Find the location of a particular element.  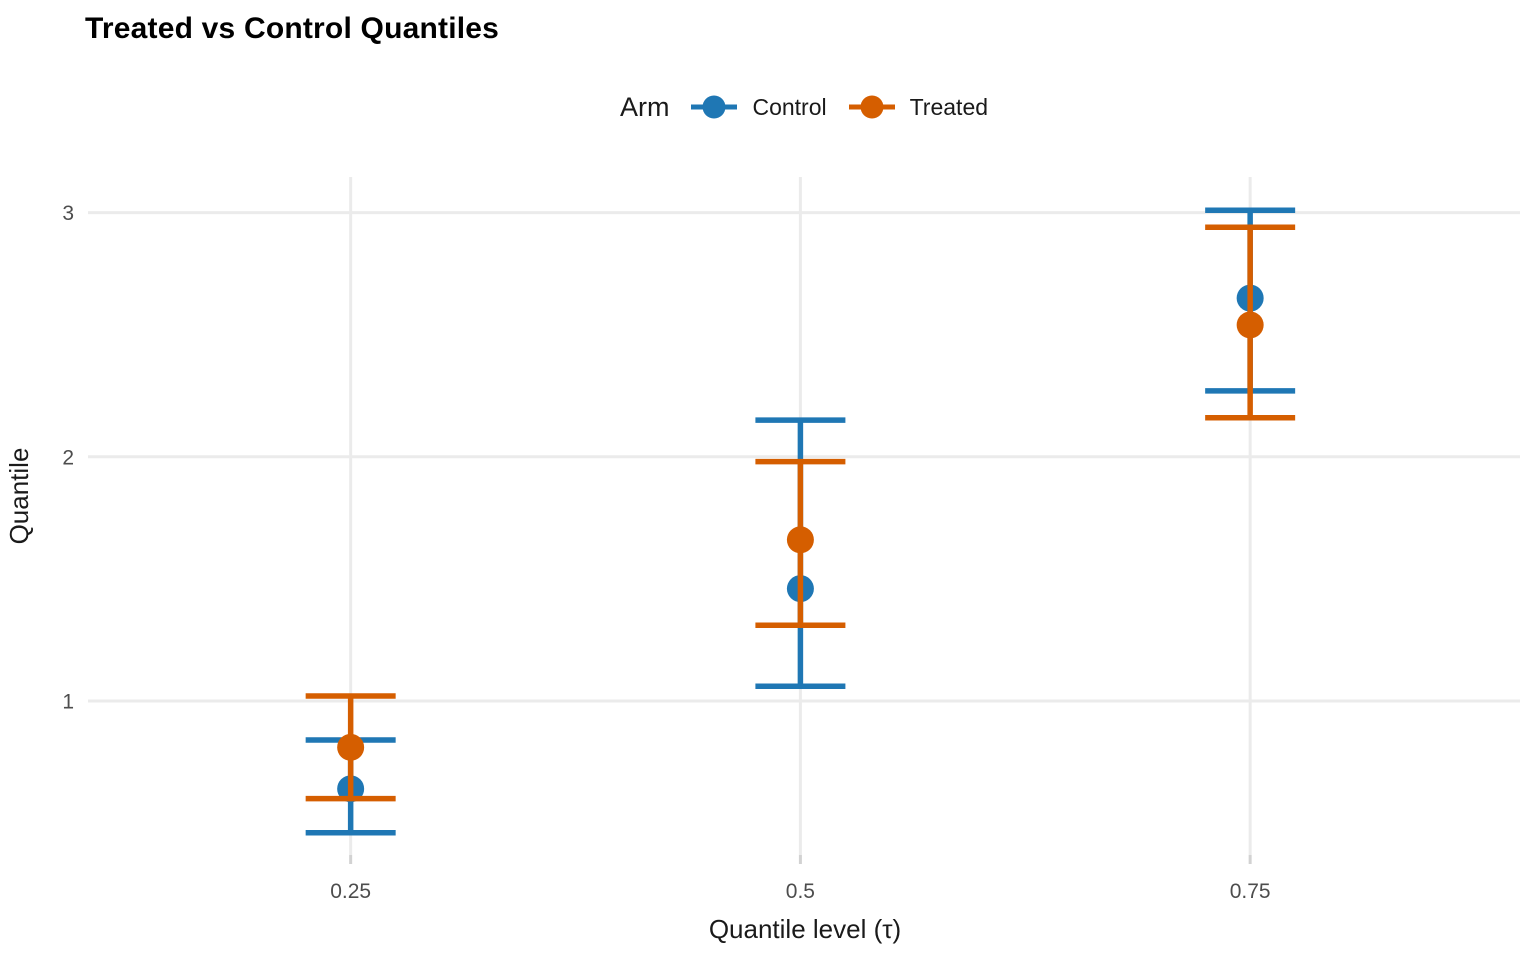

x-axis-title: Quantile level (τ) is located at coordinates (805, 929).